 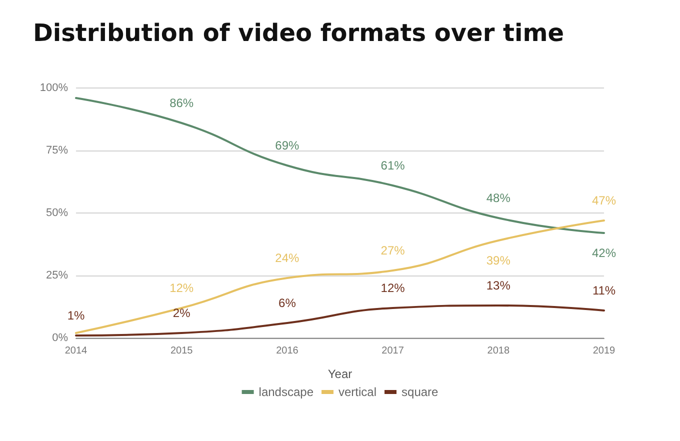 What do you see at coordinates (393, 351) in the screenshot?
I see `x-tick-label: 2017` at bounding box center [393, 351].